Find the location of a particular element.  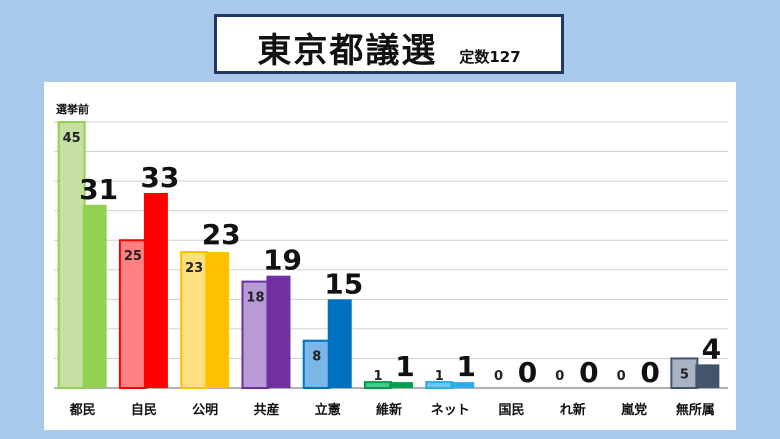

category-label: 自民 is located at coordinates (144, 410).